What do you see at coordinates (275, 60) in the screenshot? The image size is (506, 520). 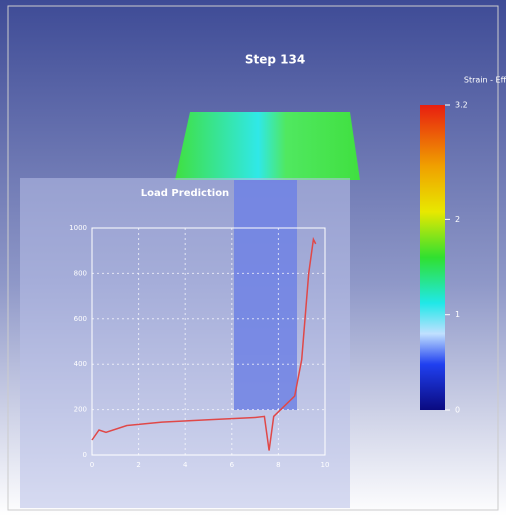 I see `step-title: Step 134` at bounding box center [275, 60].